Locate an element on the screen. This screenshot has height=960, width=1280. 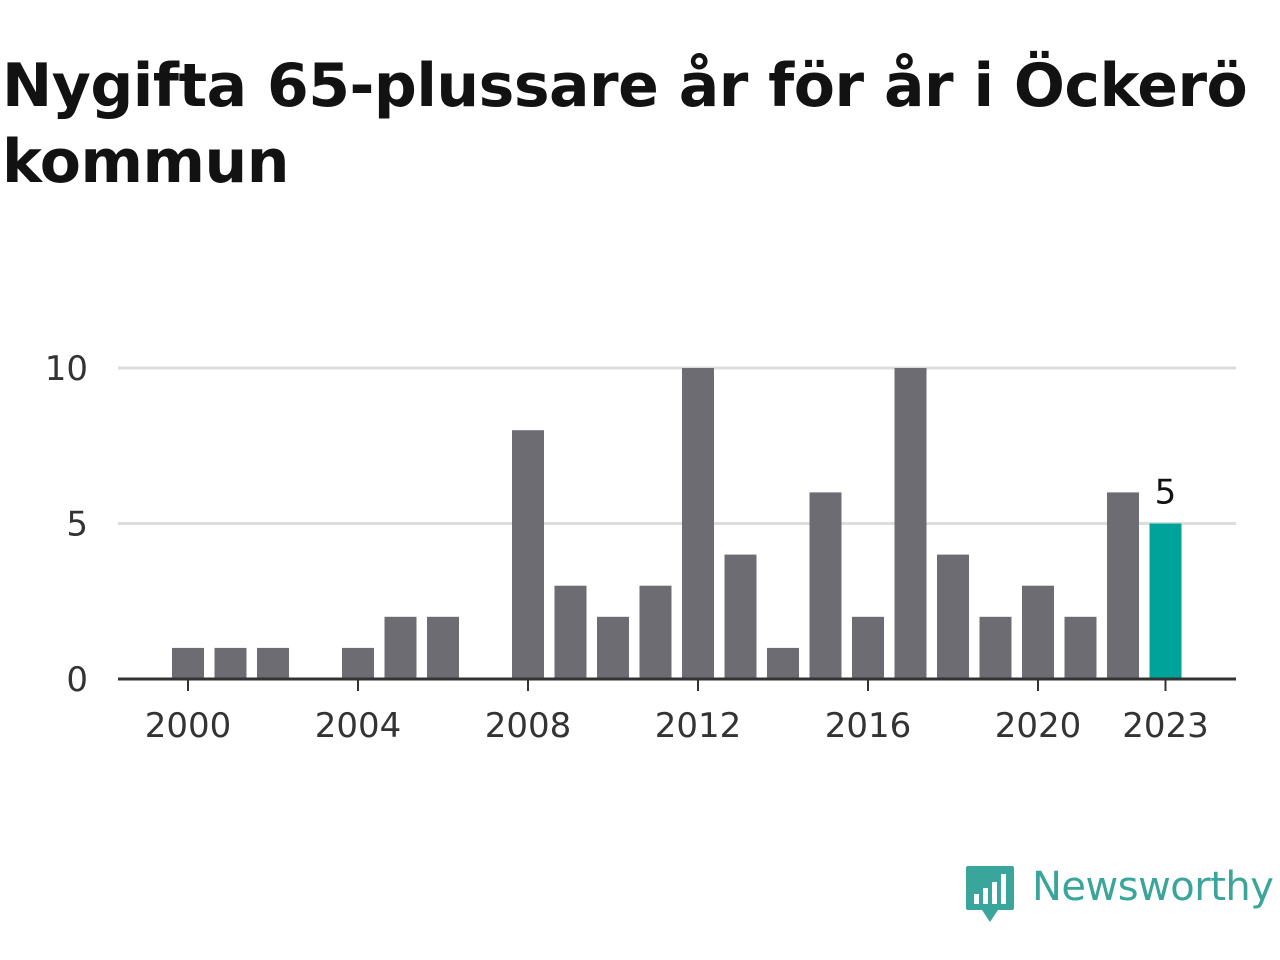
y-tick-label-10: 10 is located at coordinates (66, 369).